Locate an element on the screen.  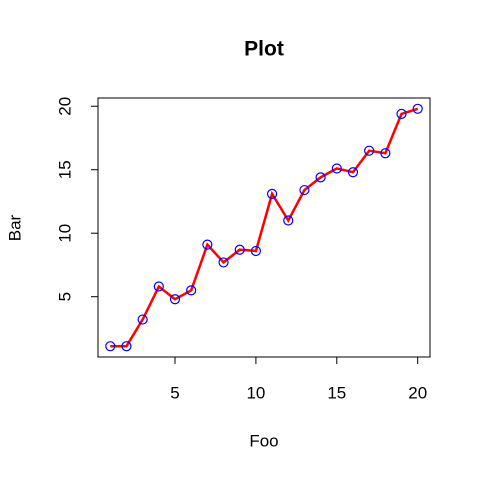
x-tick-label: 20 is located at coordinates (417, 392).